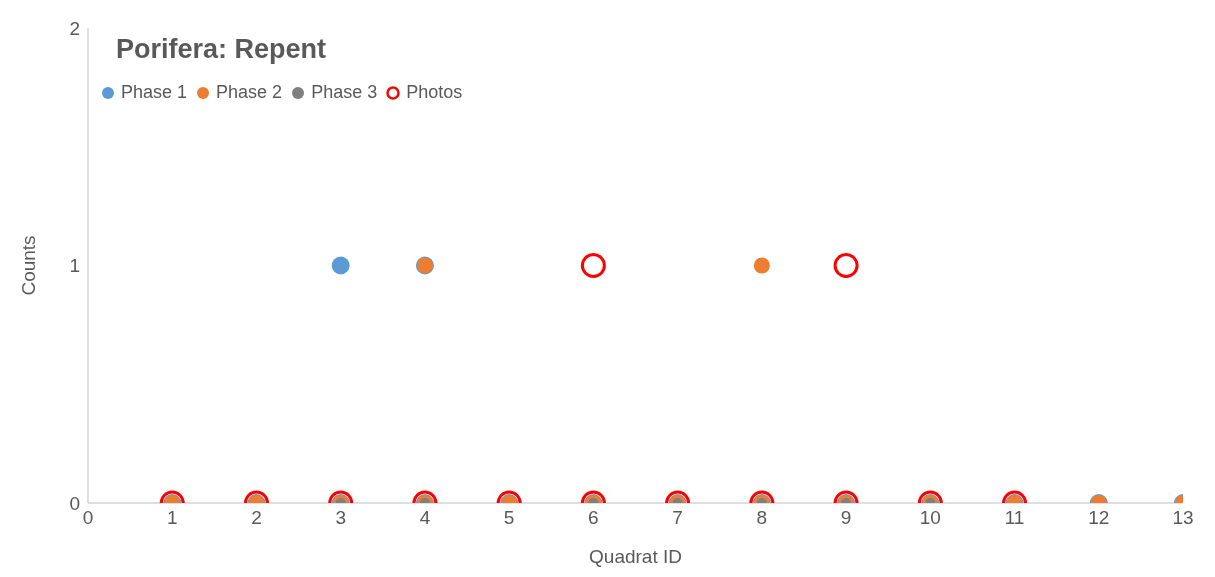  I want to click on x-tick-label: 2, so click(256, 518).